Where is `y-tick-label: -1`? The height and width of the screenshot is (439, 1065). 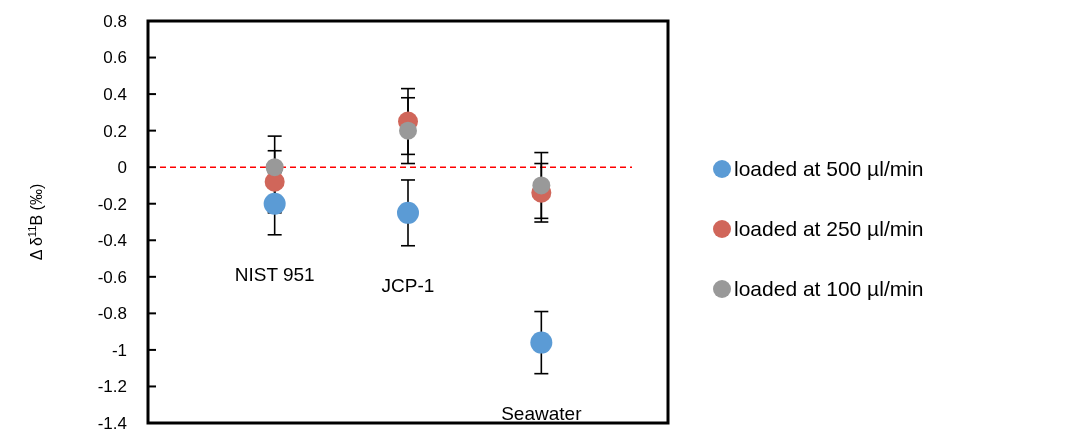
y-tick-label: -1 is located at coordinates (119, 350).